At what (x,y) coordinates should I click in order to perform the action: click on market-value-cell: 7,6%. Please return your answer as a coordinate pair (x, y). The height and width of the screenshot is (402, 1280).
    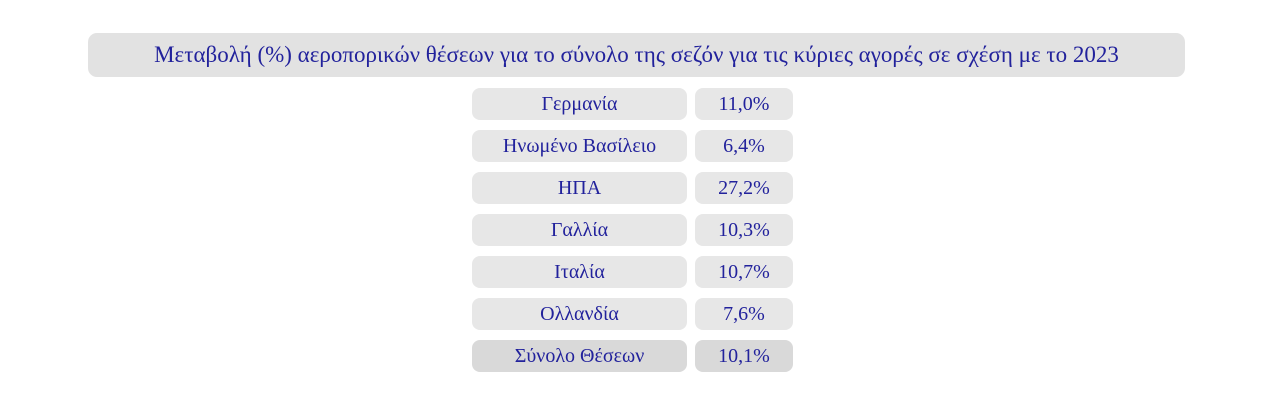
    Looking at the image, I should click on (744, 314).